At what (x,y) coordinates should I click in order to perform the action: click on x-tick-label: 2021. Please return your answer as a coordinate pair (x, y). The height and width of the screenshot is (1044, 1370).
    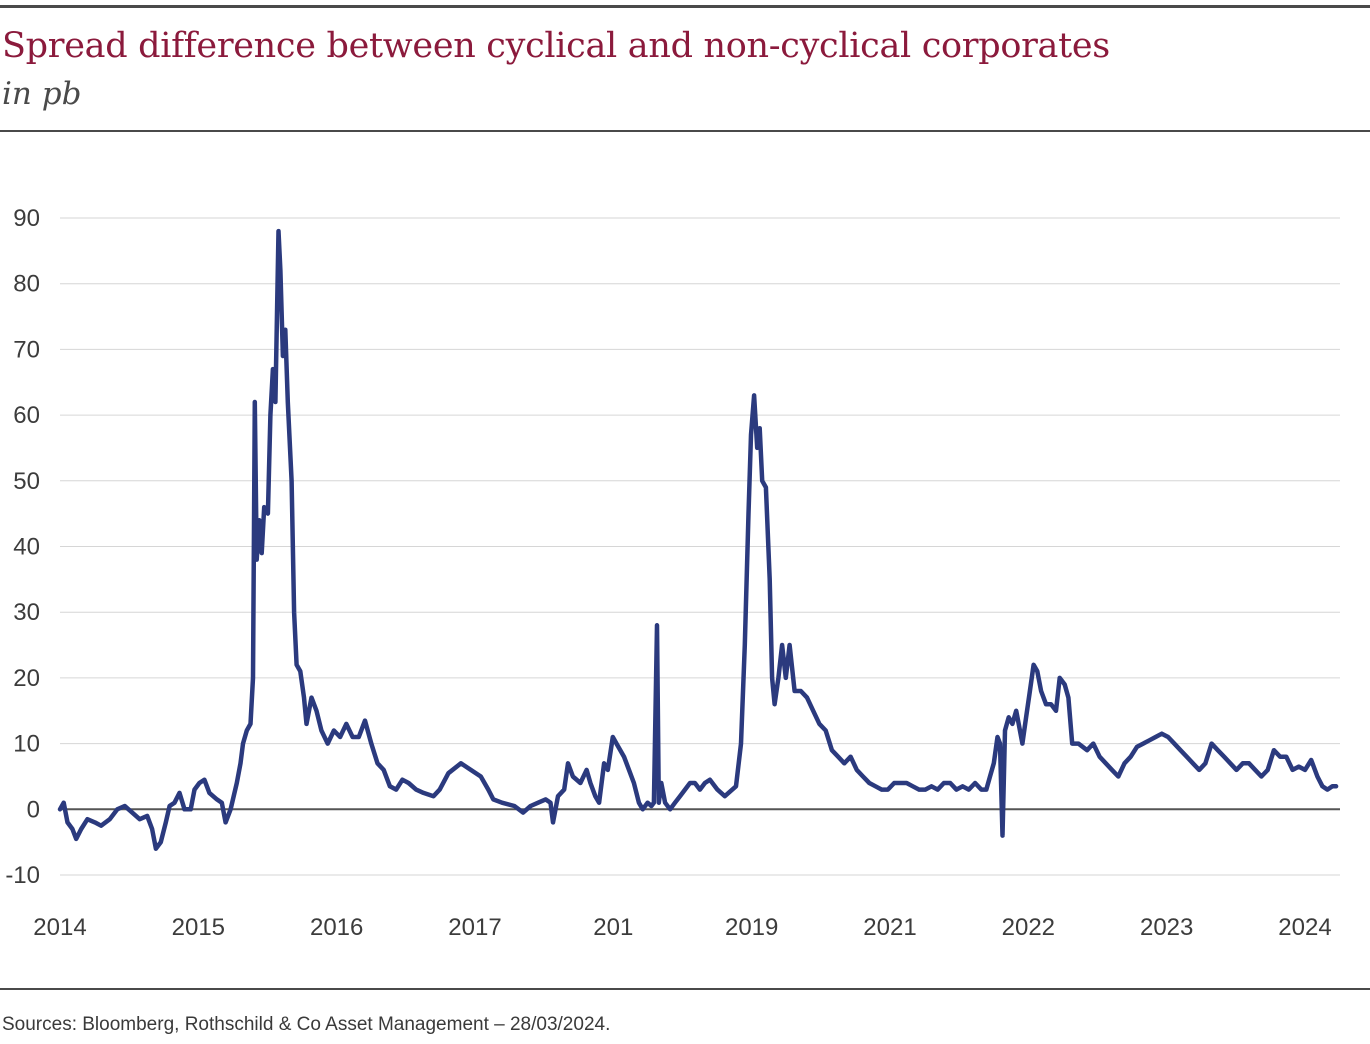
    Looking at the image, I should click on (889, 927).